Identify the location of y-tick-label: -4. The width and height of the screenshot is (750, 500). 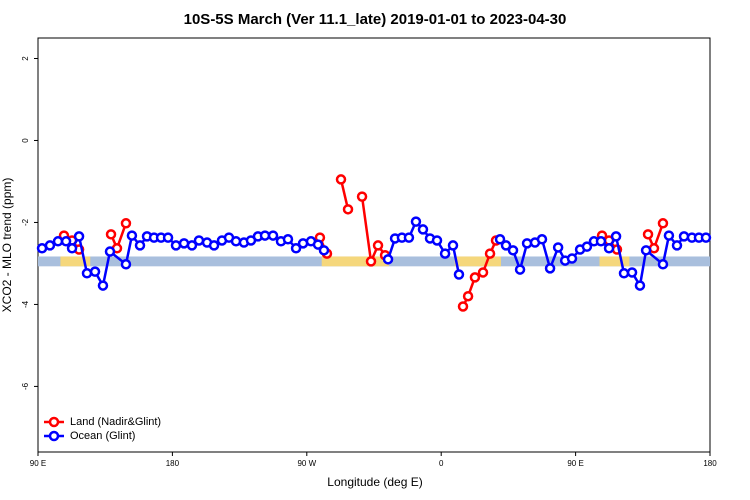
(25, 304).